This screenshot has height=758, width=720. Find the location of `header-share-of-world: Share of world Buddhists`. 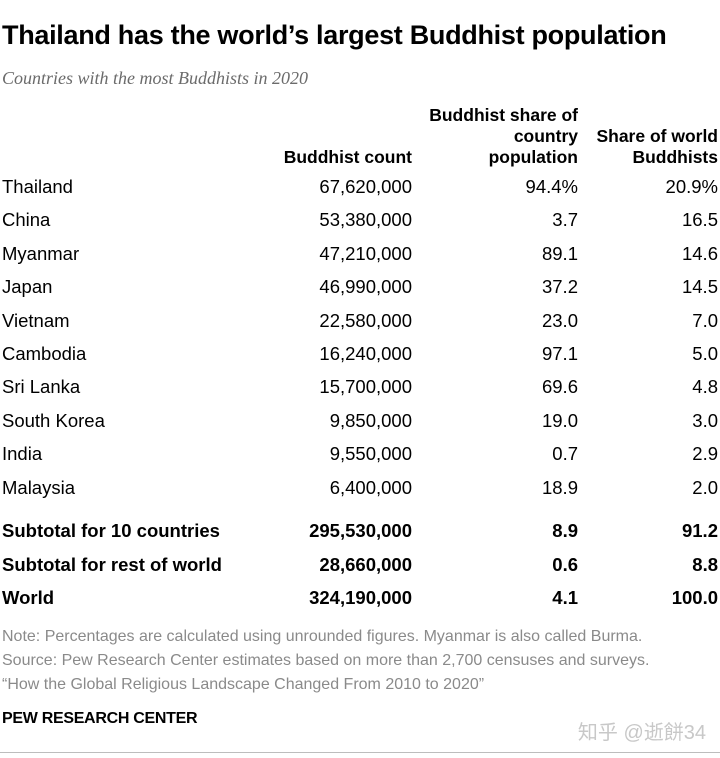

header-share-of-world: Share of world Buddhists is located at coordinates (657, 147).